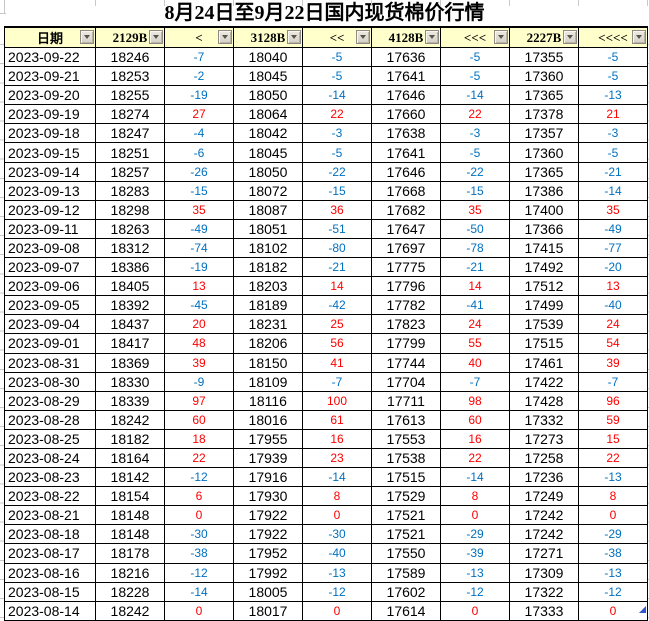 This screenshot has height=621, width=649. What do you see at coordinates (337, 400) in the screenshot?
I see `change-cell: 100` at bounding box center [337, 400].